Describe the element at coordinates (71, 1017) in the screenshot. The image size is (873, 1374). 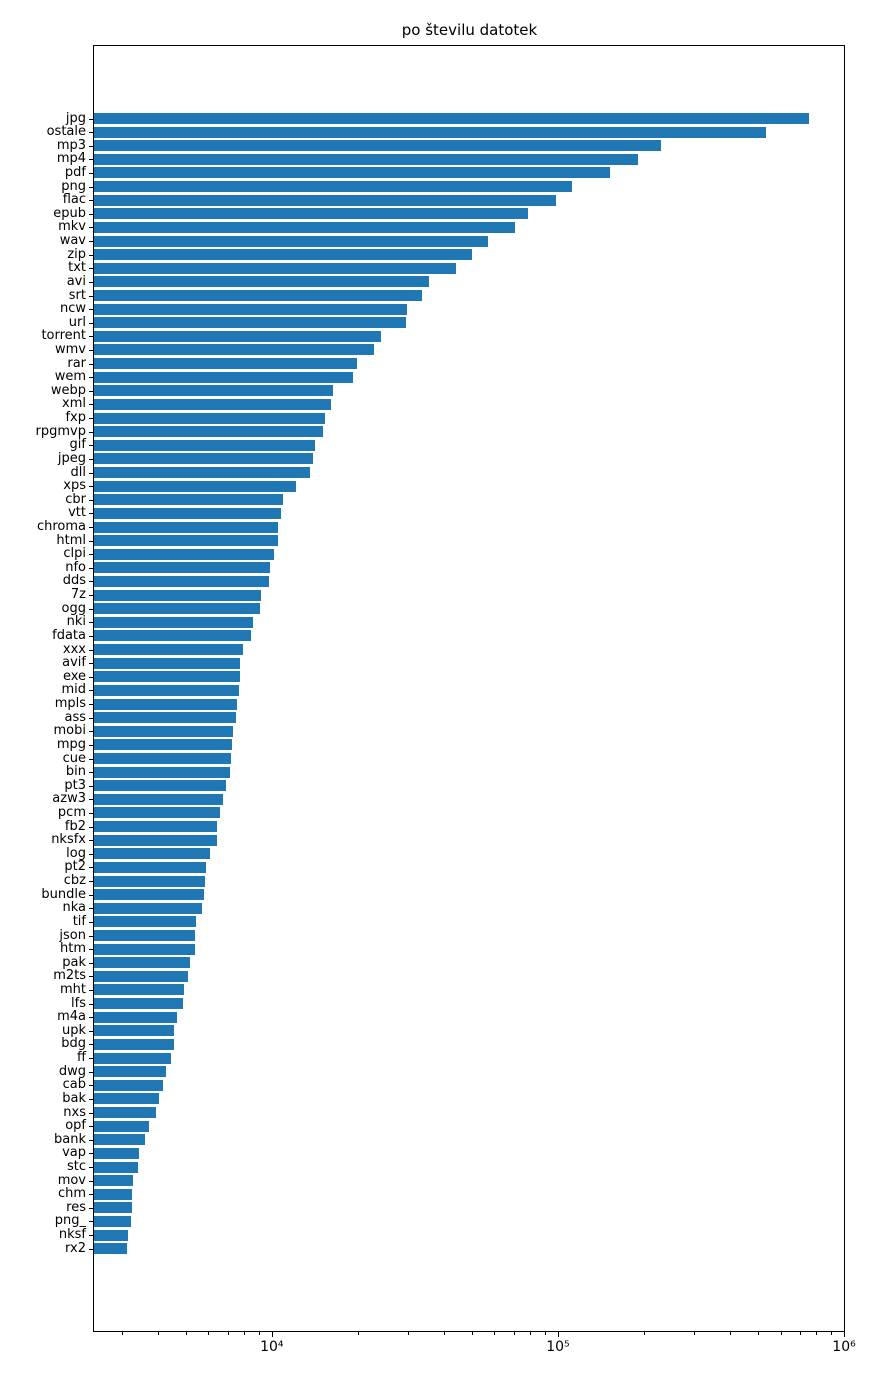
I see `category-label: m4a` at that location.